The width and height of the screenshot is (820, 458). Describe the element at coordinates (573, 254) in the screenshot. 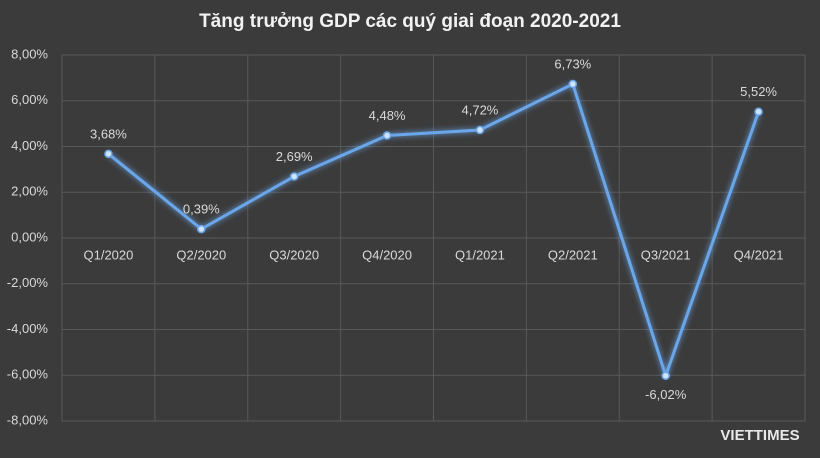

I see `x-tick-label: Q2/2021` at that location.